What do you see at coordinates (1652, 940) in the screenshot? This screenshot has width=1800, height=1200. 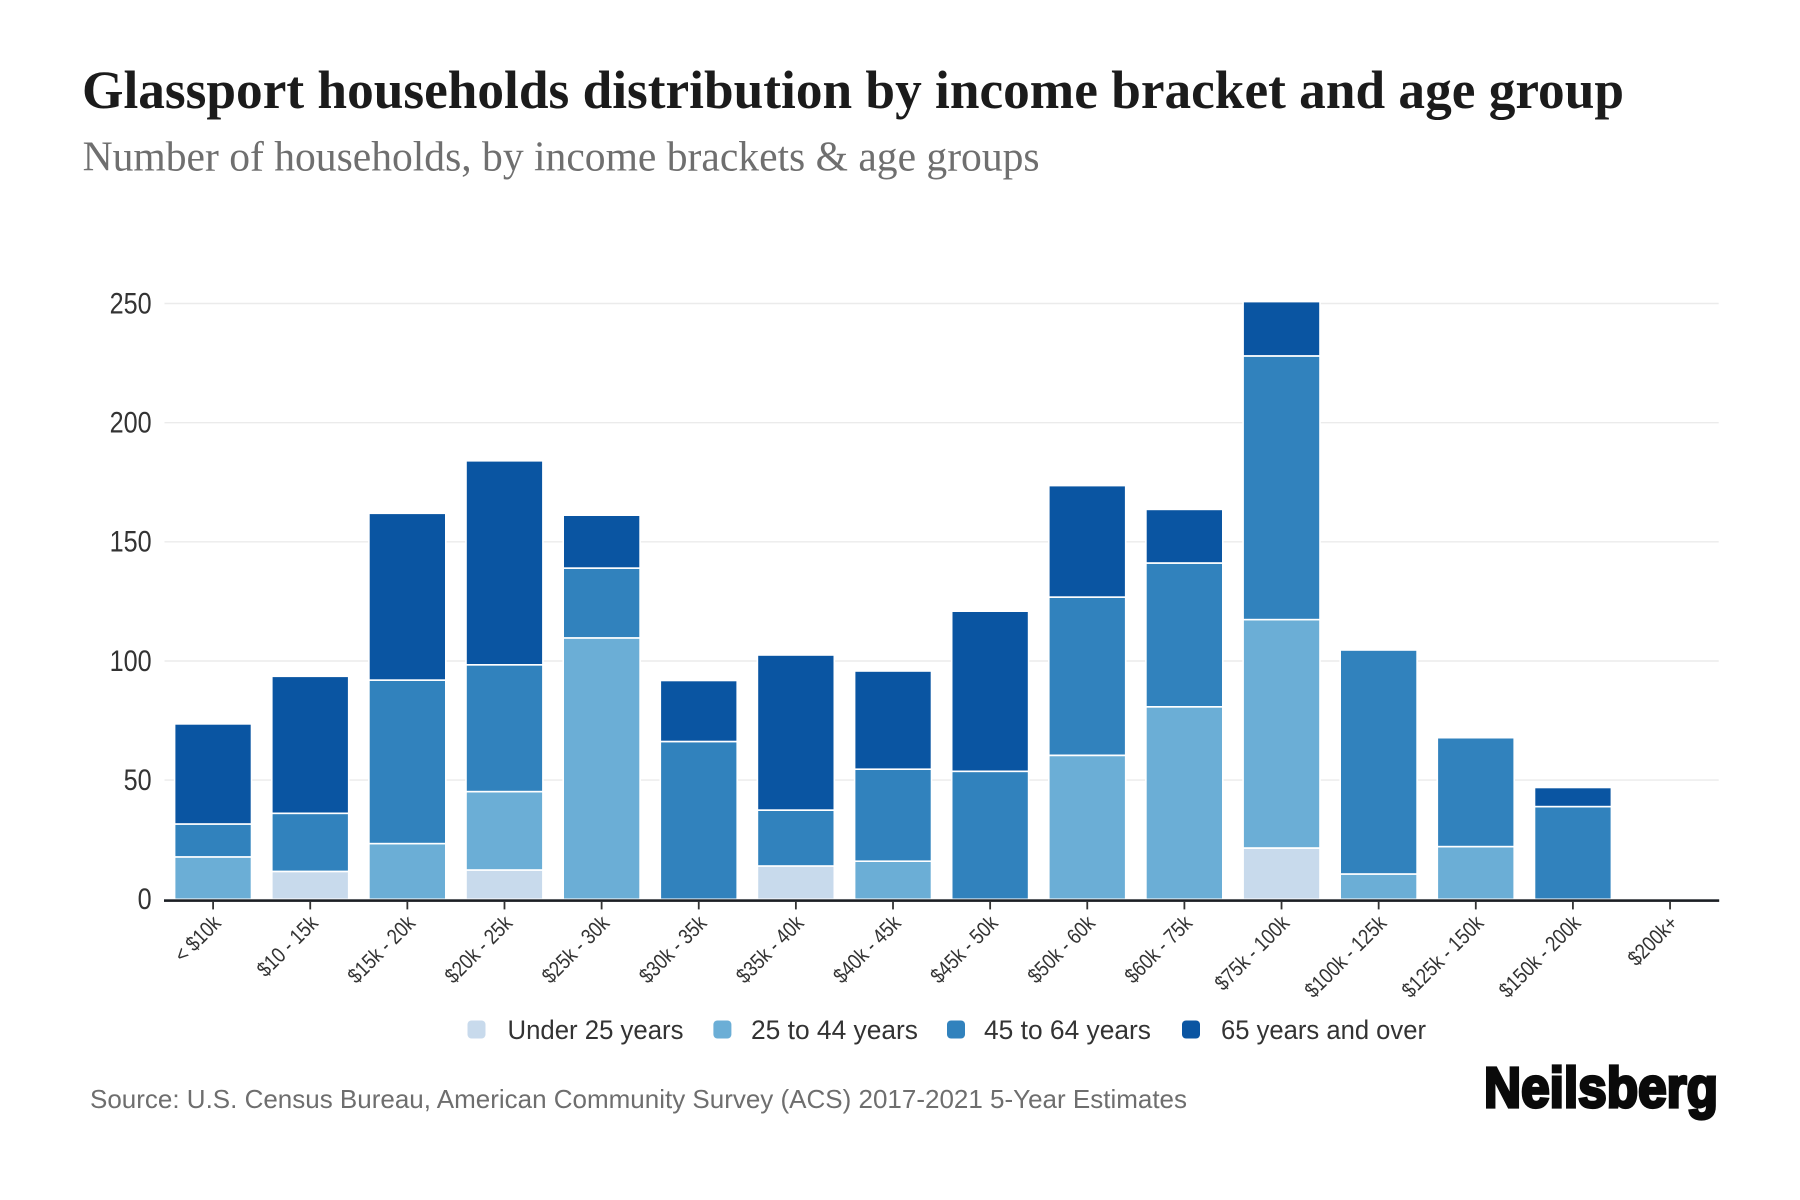 I see `svg-text: $200k+` at bounding box center [1652, 940].